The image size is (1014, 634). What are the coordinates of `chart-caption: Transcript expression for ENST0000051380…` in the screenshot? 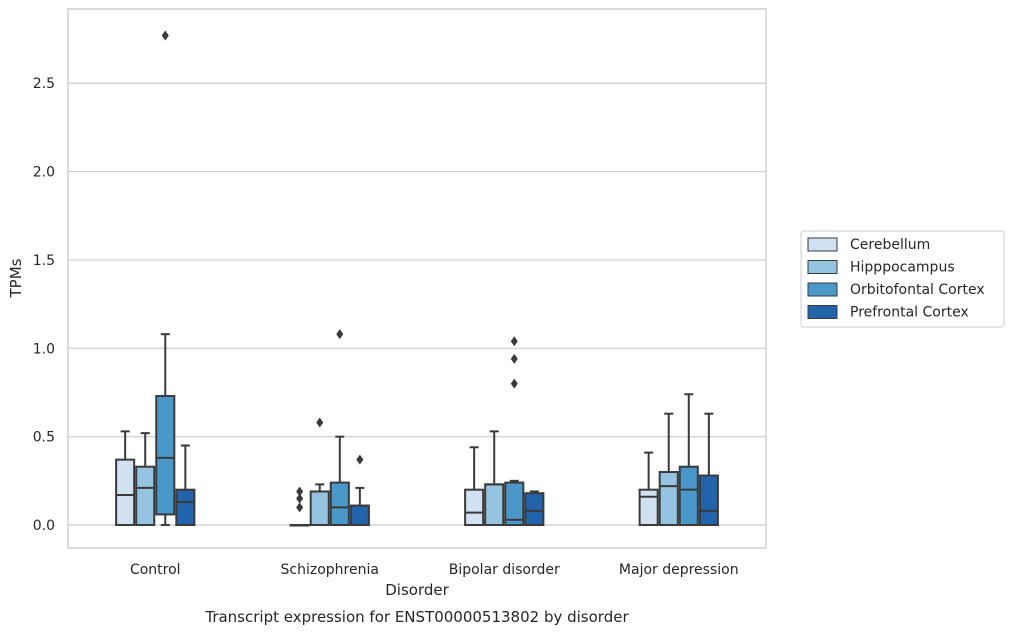 It's located at (416, 617).